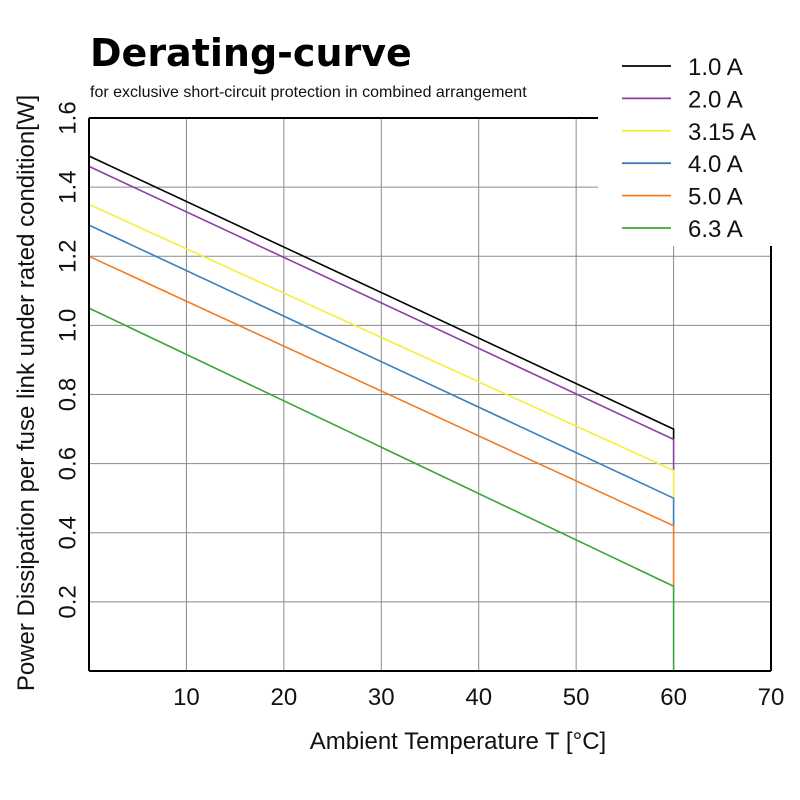 This screenshot has height=800, width=800. I want to click on legend: 1.0 A 2.0 A 3.15 A 4.0 A 5.0 A 6.3 A, so click(689, 148).